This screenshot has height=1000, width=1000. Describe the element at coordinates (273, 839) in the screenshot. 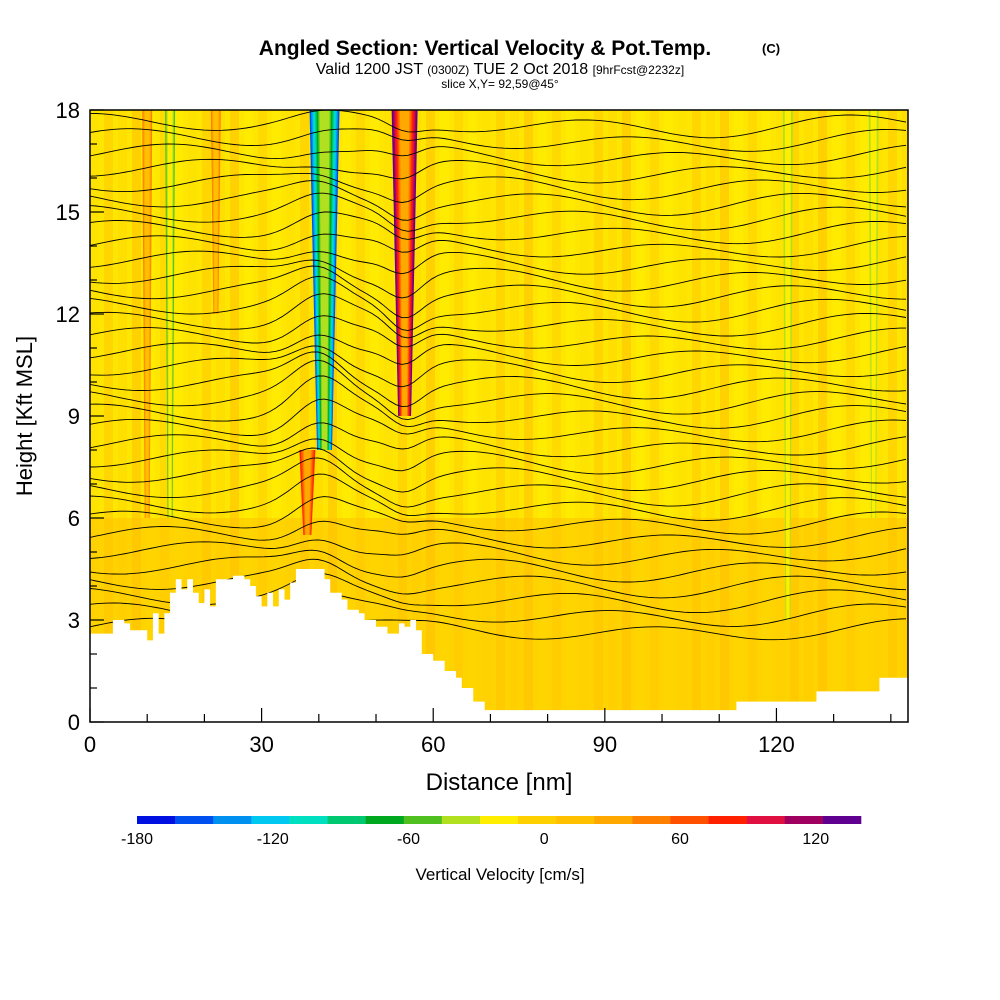

I see `colorbar-tick-label: -120` at that location.